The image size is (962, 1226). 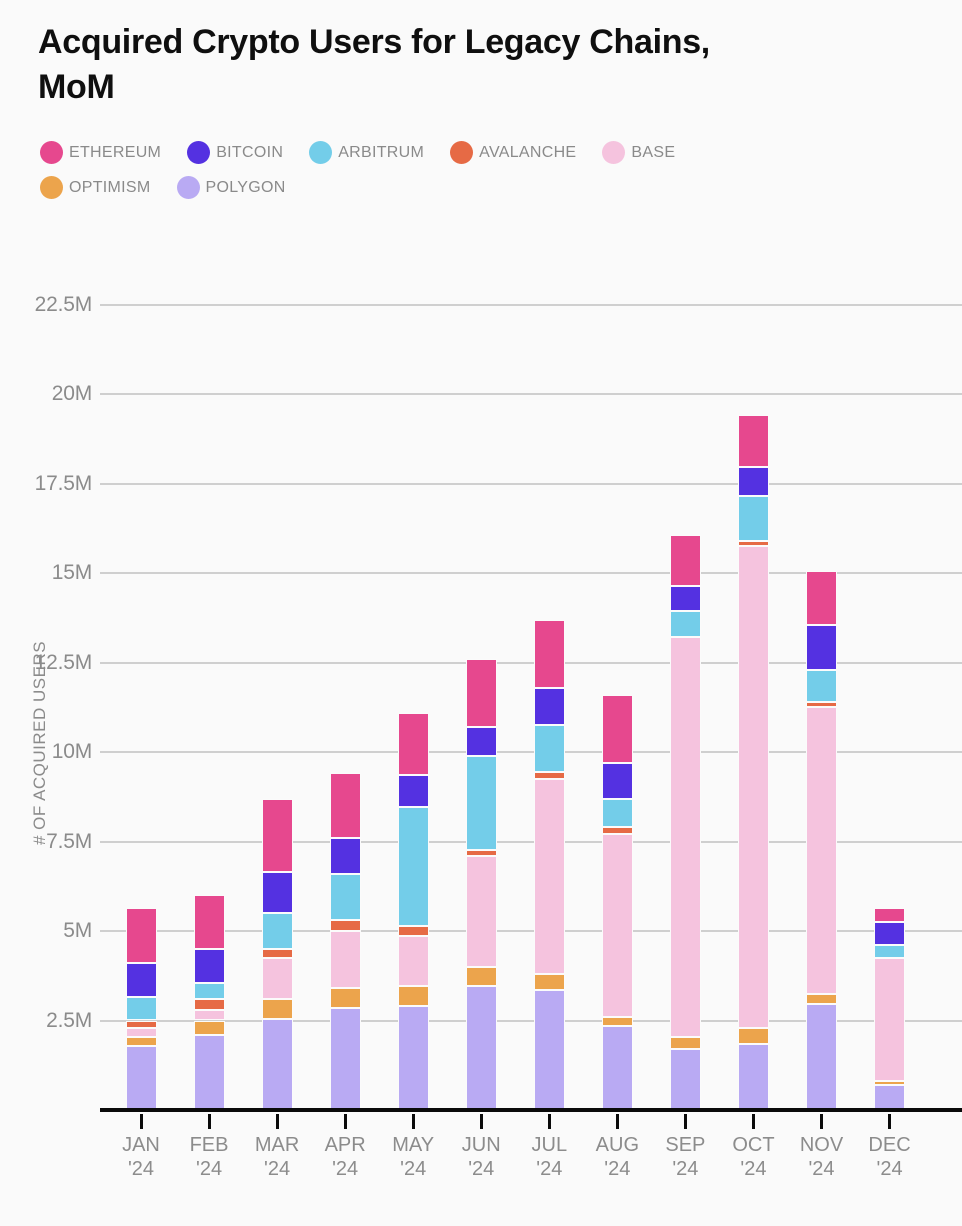 I want to click on bar-segment-base-oct, so click(x=753, y=787).